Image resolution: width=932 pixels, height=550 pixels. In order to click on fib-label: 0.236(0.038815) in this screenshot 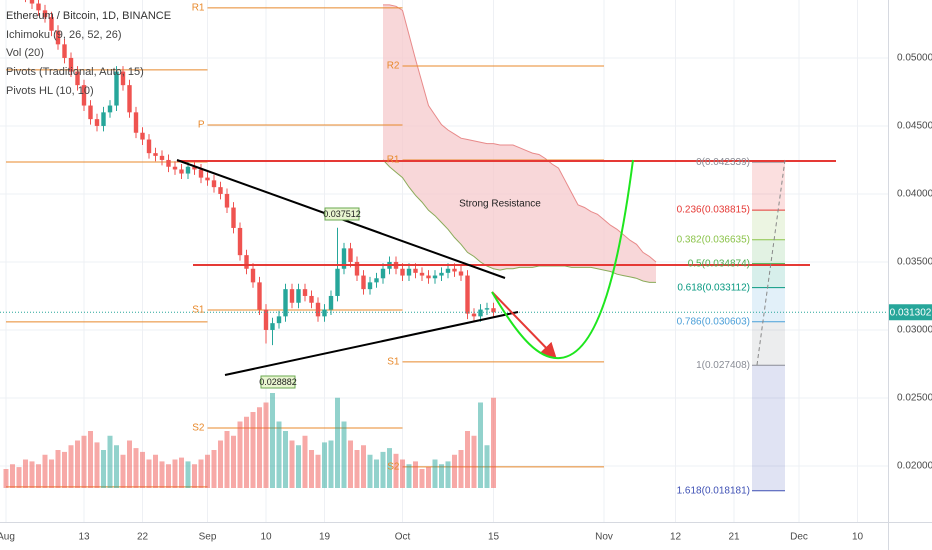, I will do `click(713, 210)`.